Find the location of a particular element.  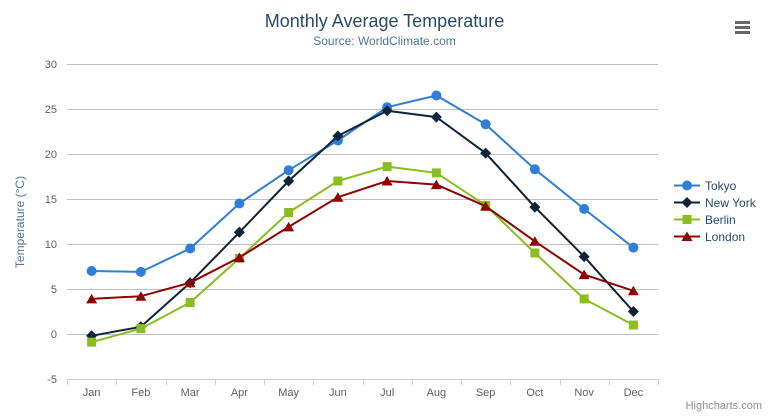

legend-marker-circle-icon is located at coordinates (687, 185).